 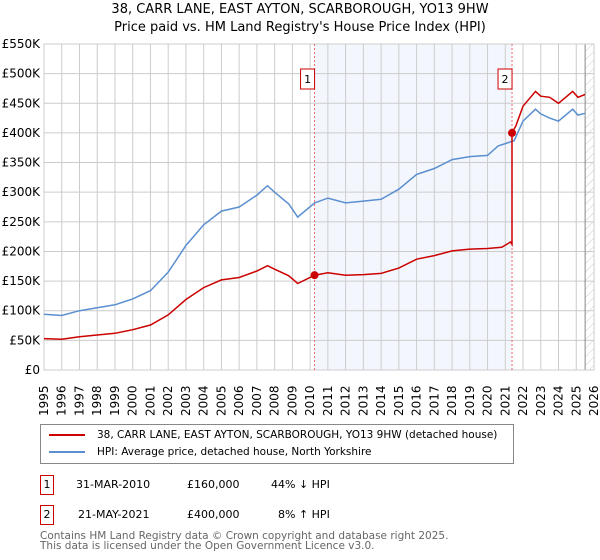 What do you see at coordinates (62, 400) in the screenshot?
I see `x-tick-label: 1996` at bounding box center [62, 400].